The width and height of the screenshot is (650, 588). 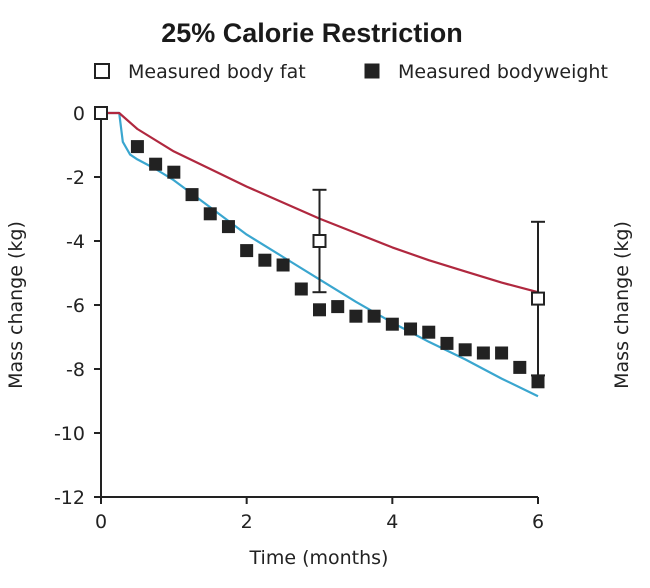 What do you see at coordinates (372, 71) in the screenshot?
I see `legend-marker-bodyweight` at bounding box center [372, 71].